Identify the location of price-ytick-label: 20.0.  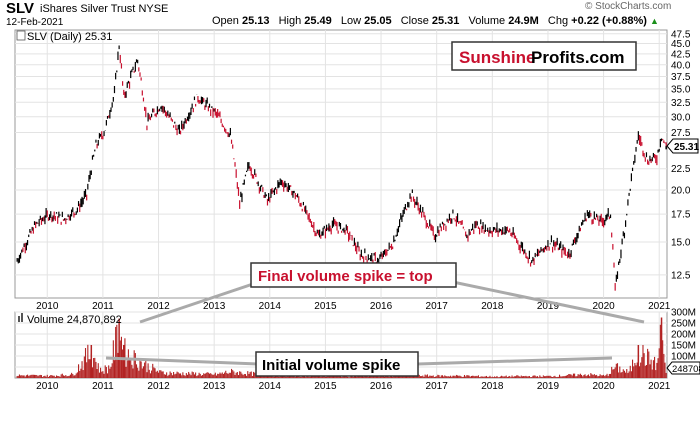
(681, 191).